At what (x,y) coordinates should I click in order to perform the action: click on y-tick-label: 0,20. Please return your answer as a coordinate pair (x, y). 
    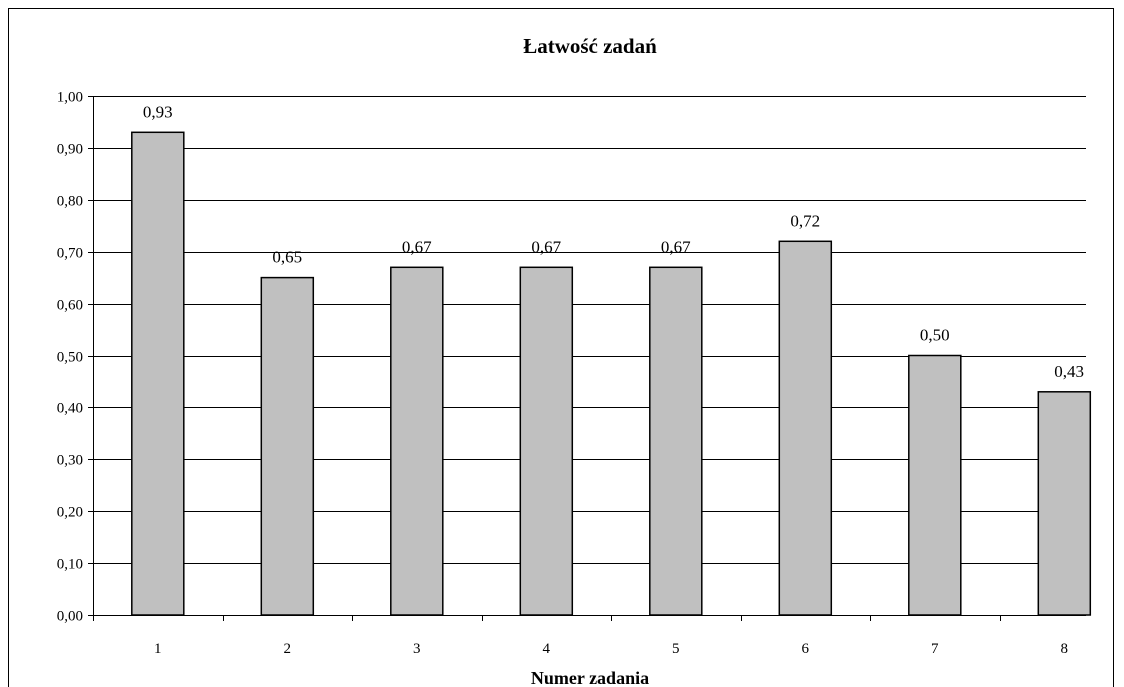
    Looking at the image, I should click on (70, 513).